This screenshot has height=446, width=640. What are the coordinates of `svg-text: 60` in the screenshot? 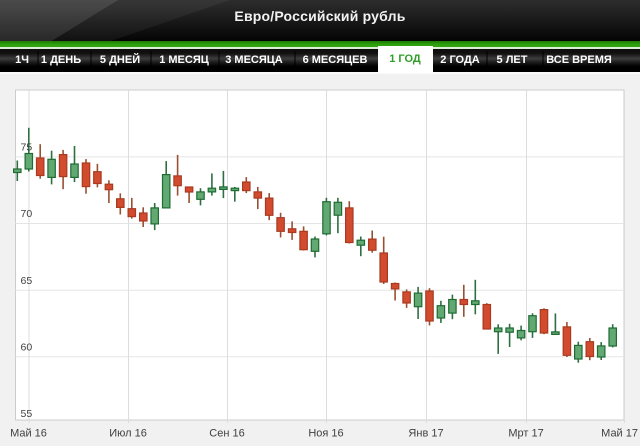 It's located at (27, 348).